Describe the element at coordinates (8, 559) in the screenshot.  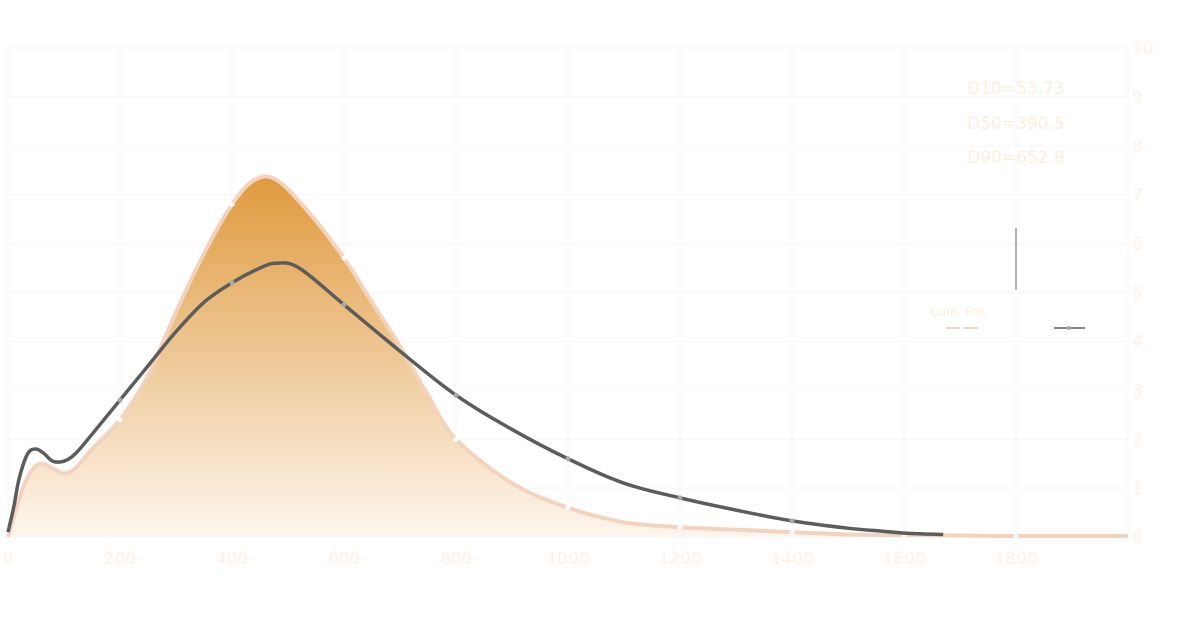
I see `x-tick-label: 0` at that location.